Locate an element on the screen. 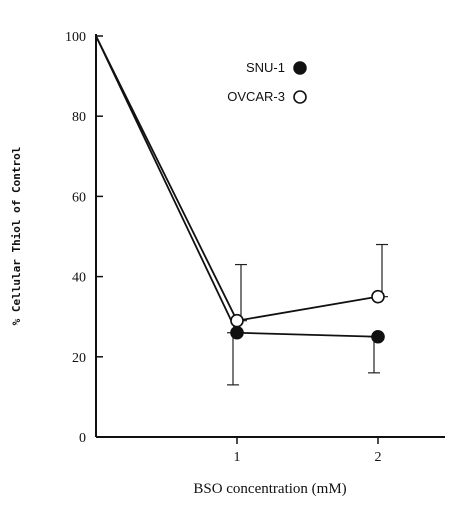  x-tick-label: 1 is located at coordinates (237, 457).